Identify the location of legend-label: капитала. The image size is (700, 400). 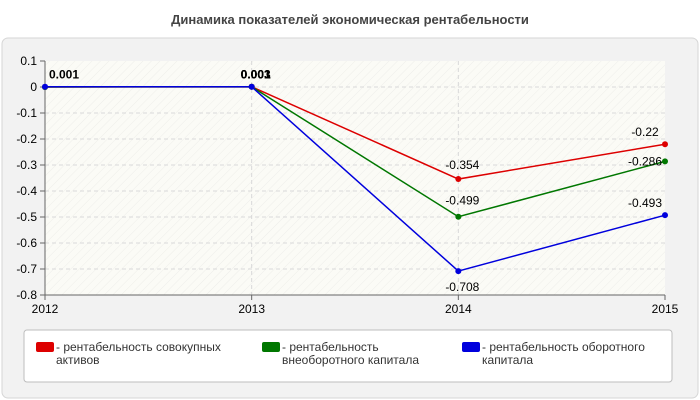
(507, 360).